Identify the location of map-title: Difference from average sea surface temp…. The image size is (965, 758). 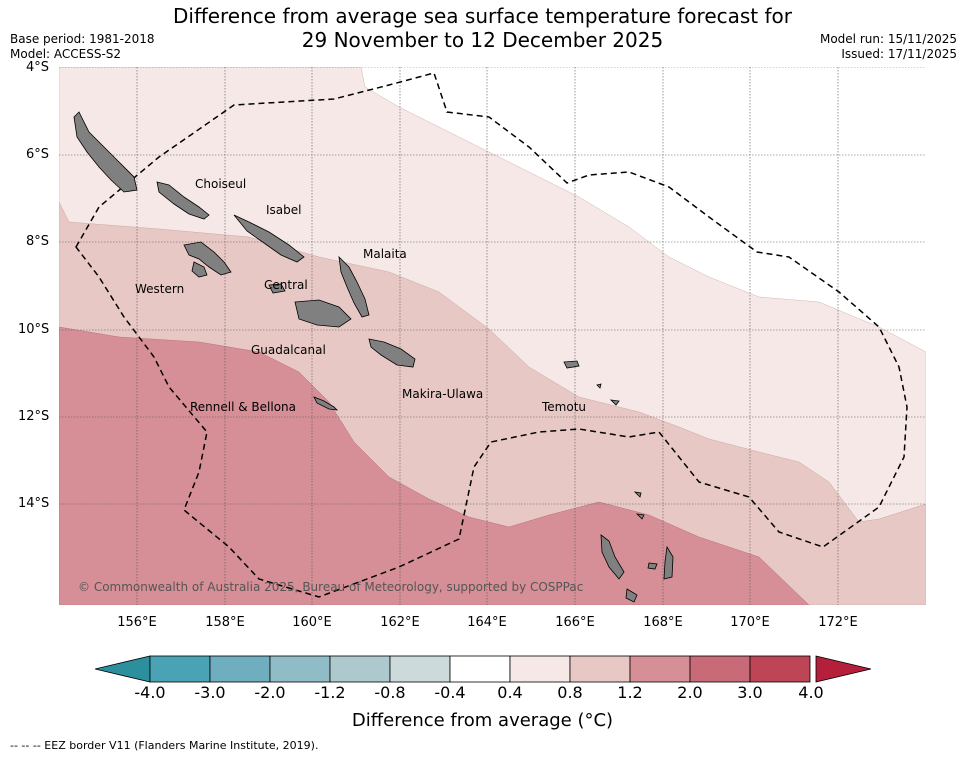
(482, 28).